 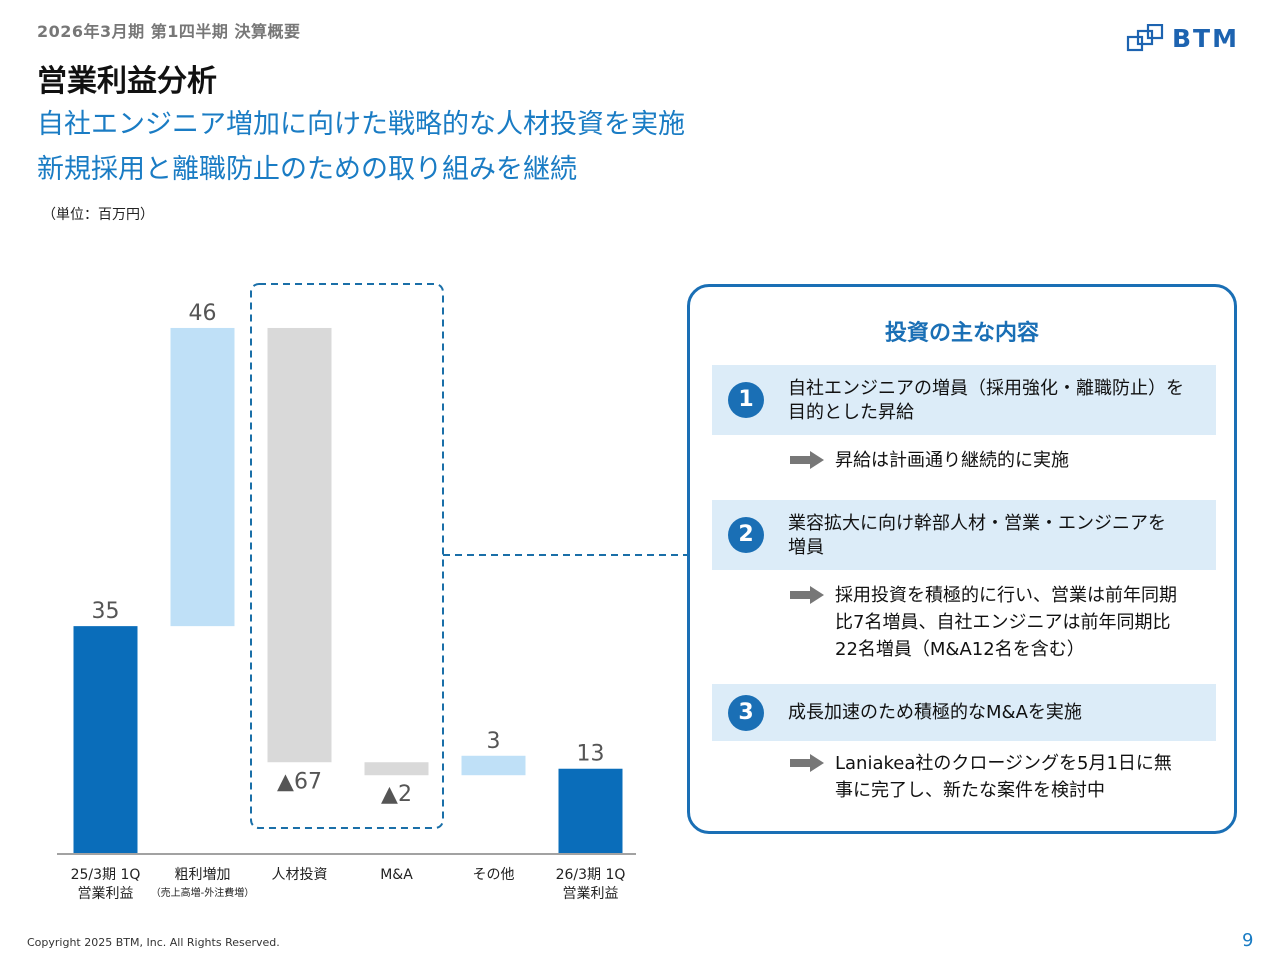 What do you see at coordinates (591, 894) in the screenshot?
I see `category-label-6: 営業利益` at bounding box center [591, 894].